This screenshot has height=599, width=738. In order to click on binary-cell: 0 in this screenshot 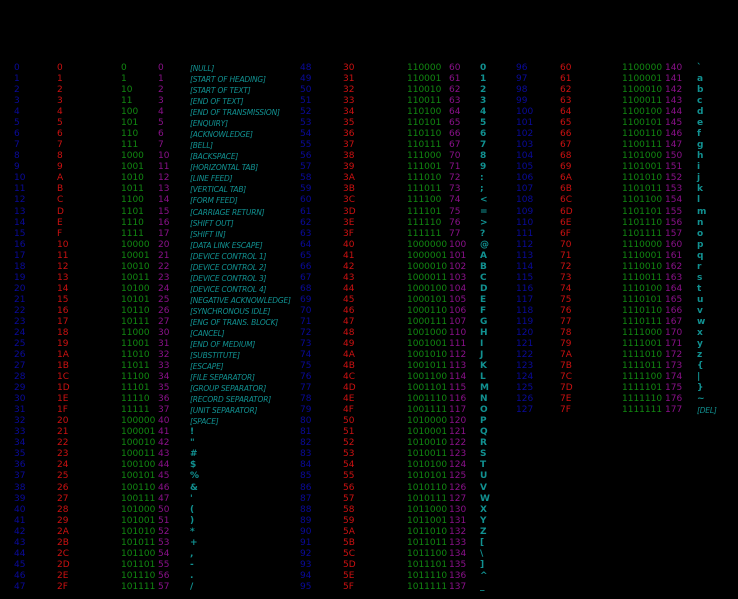, I will do `click(124, 68)`.